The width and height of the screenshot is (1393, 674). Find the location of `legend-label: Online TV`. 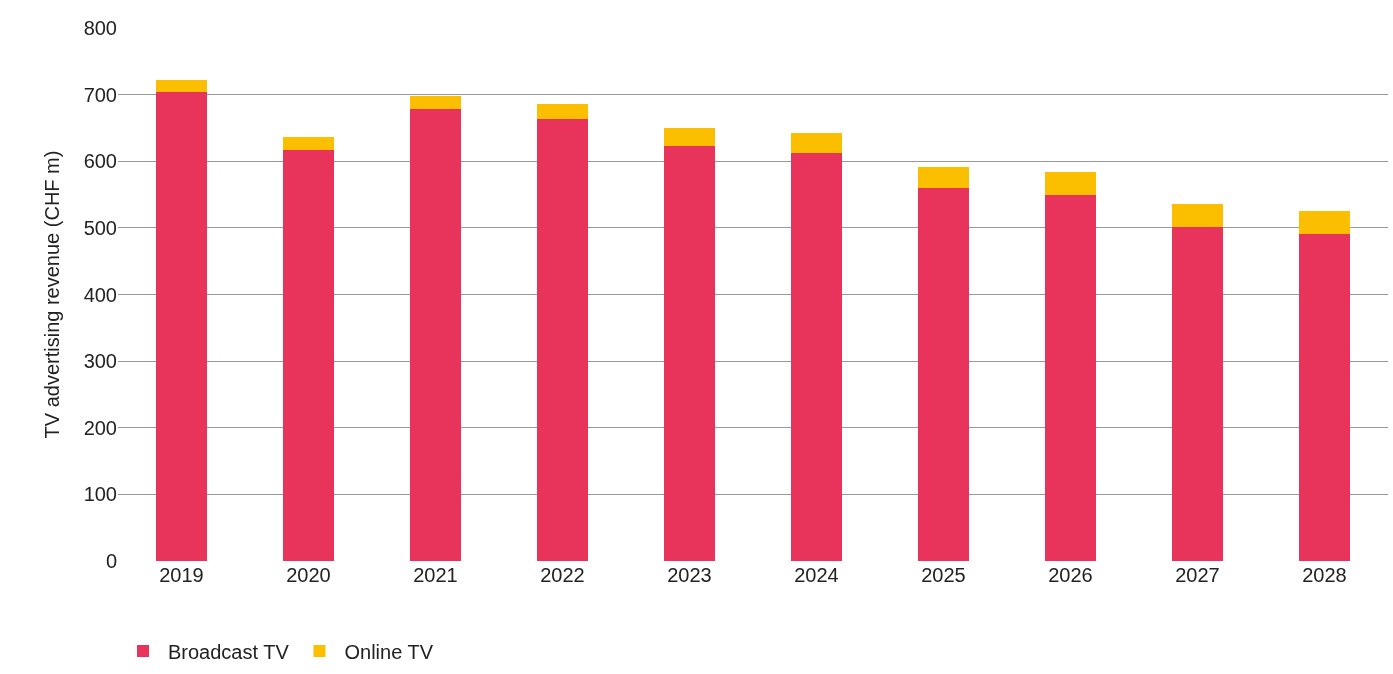

legend-label: Online TV is located at coordinates (389, 651).